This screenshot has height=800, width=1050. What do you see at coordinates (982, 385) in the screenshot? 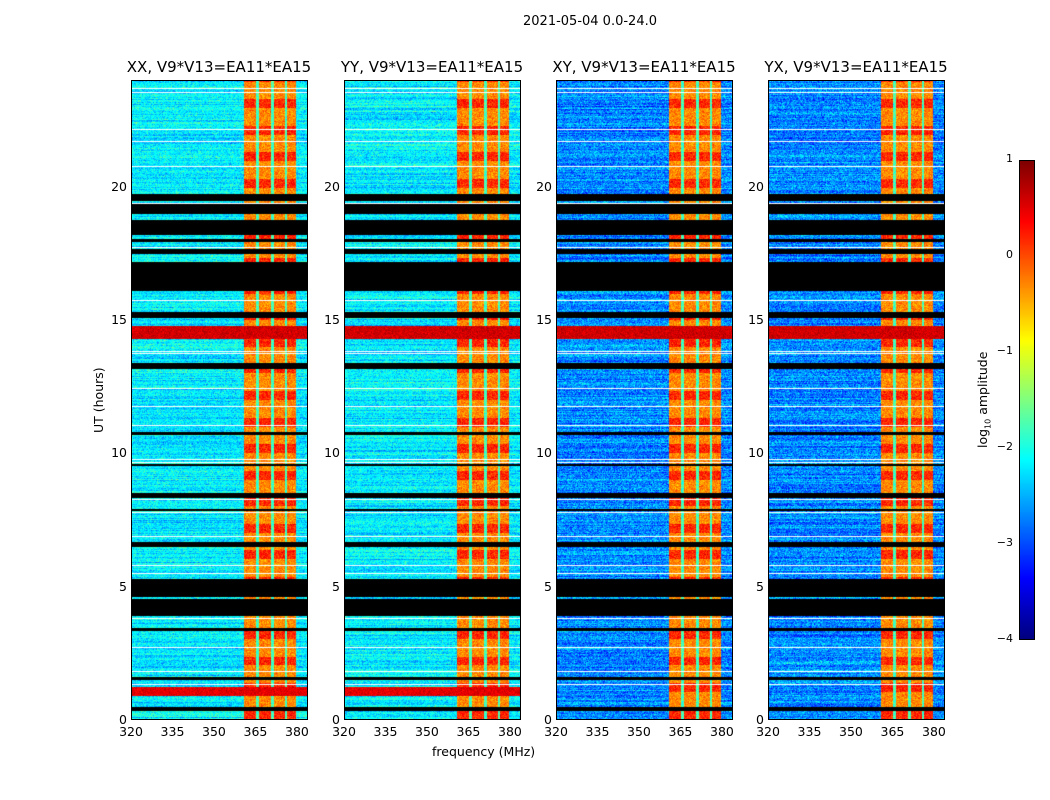
I see `colorbar-label-rest: amplitude` at bounding box center [982, 385].